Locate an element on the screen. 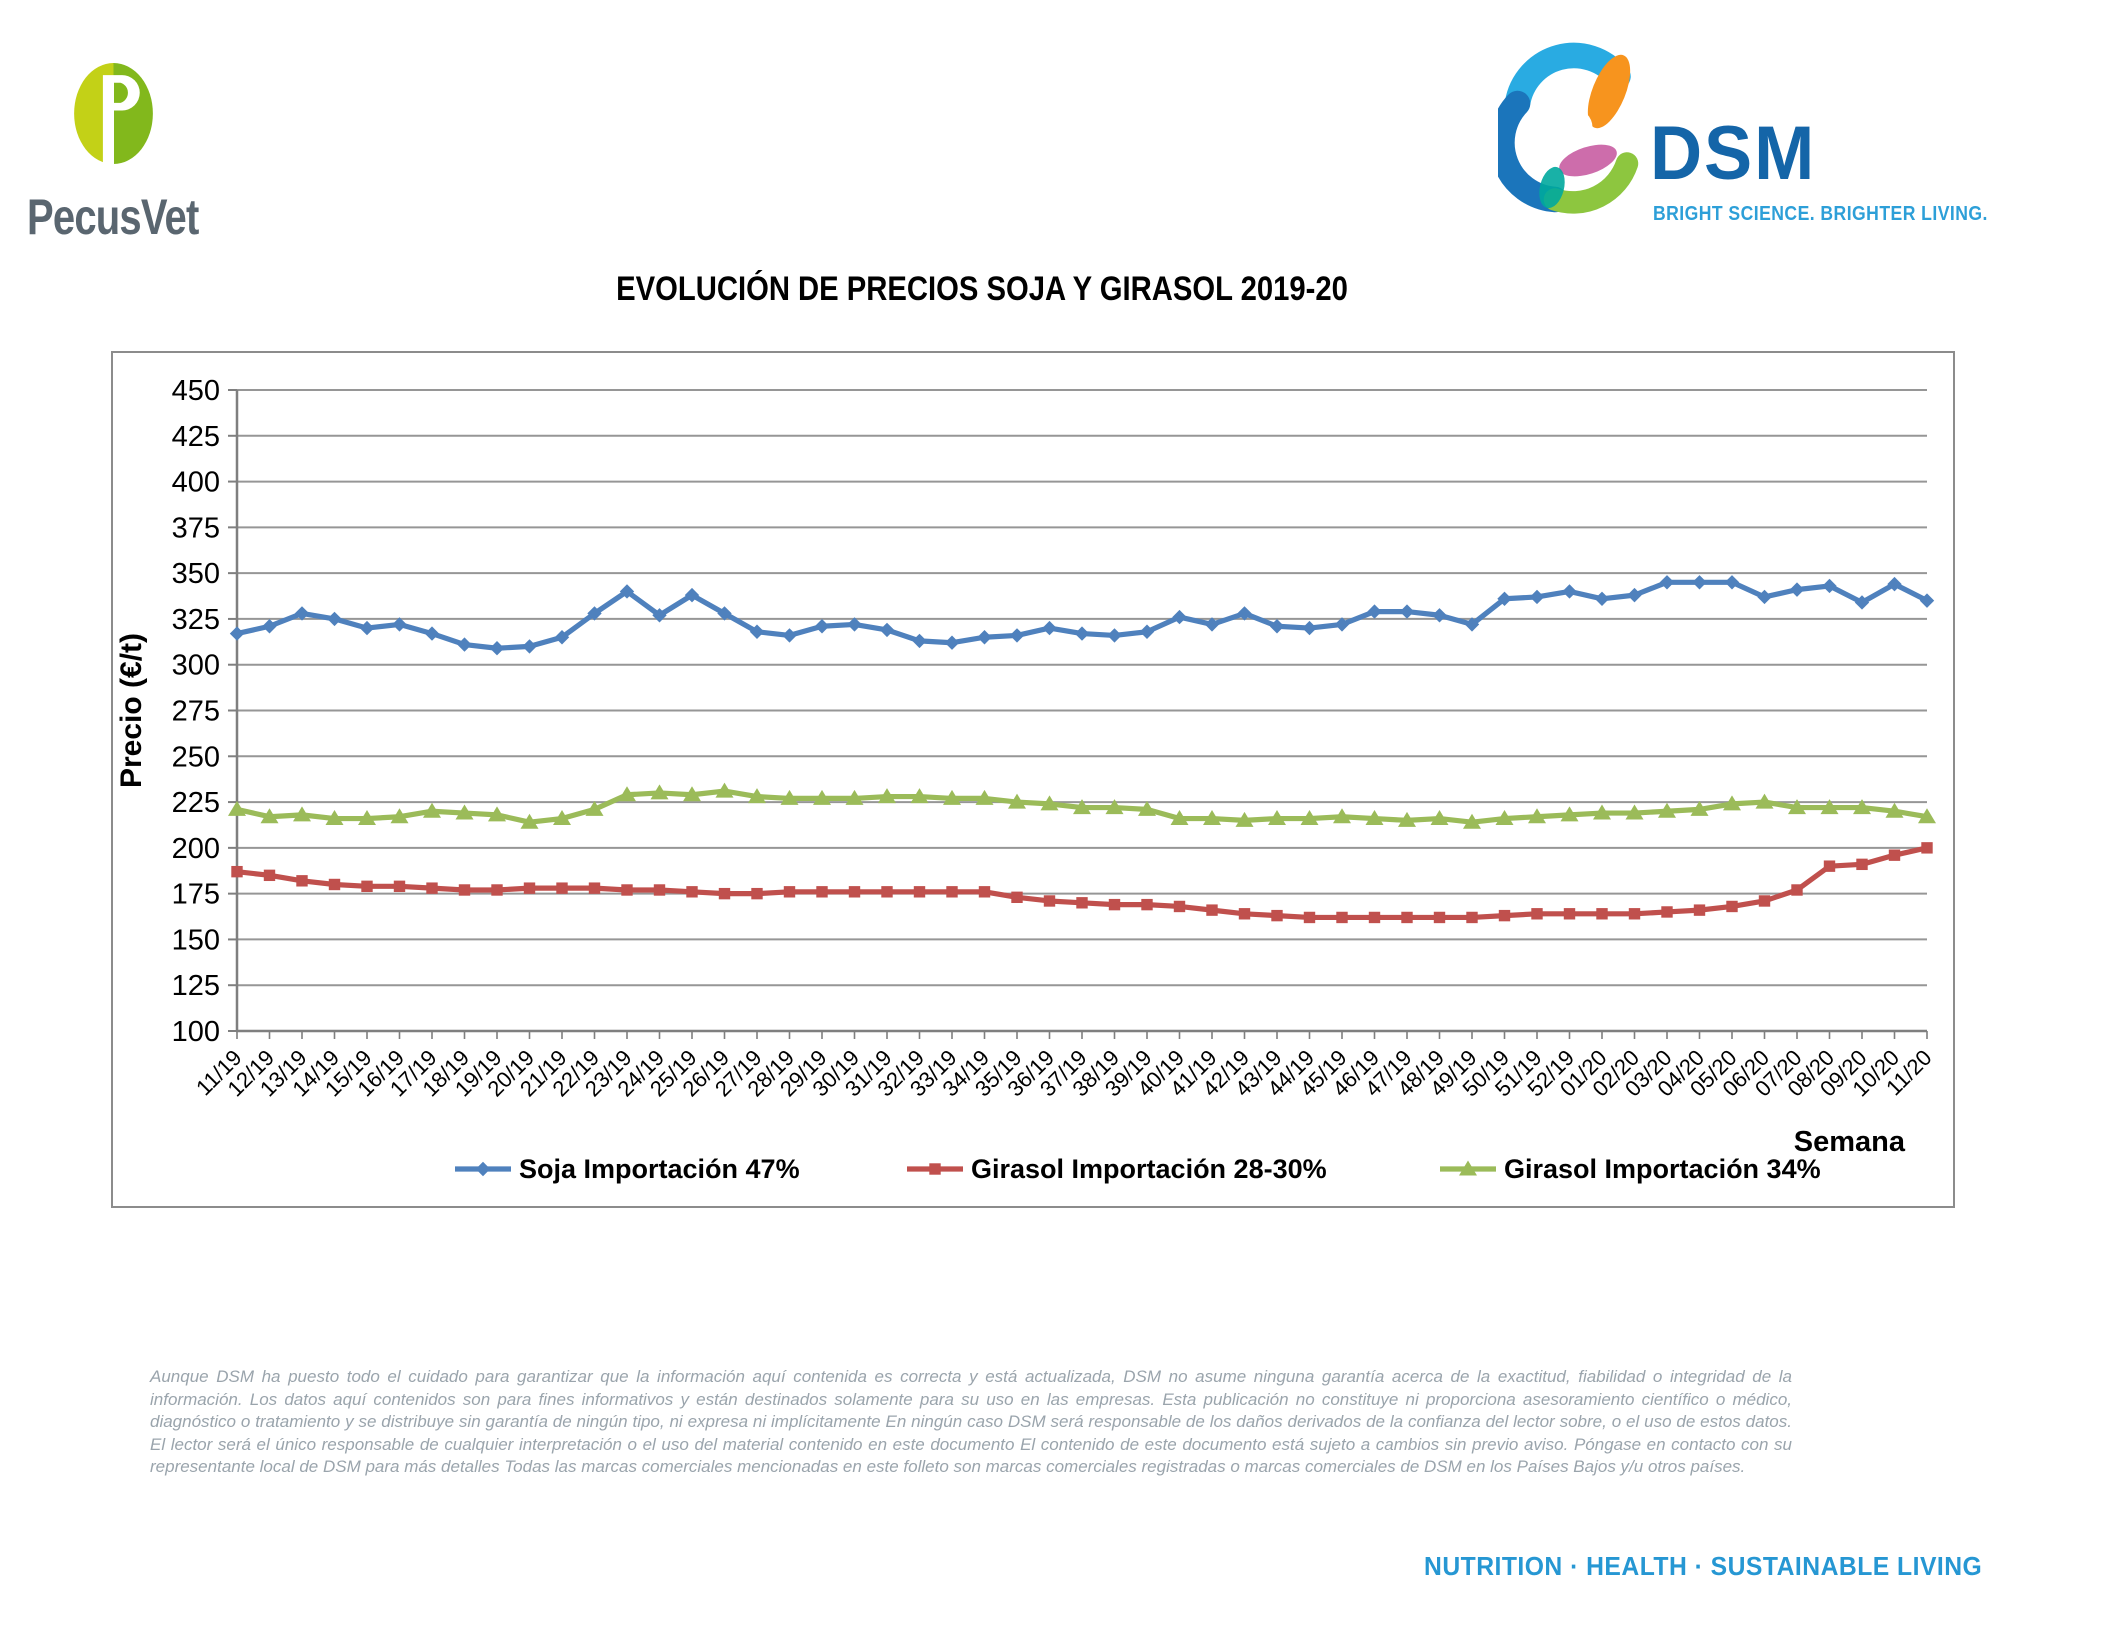  svg-text: 300 is located at coordinates (196, 666).